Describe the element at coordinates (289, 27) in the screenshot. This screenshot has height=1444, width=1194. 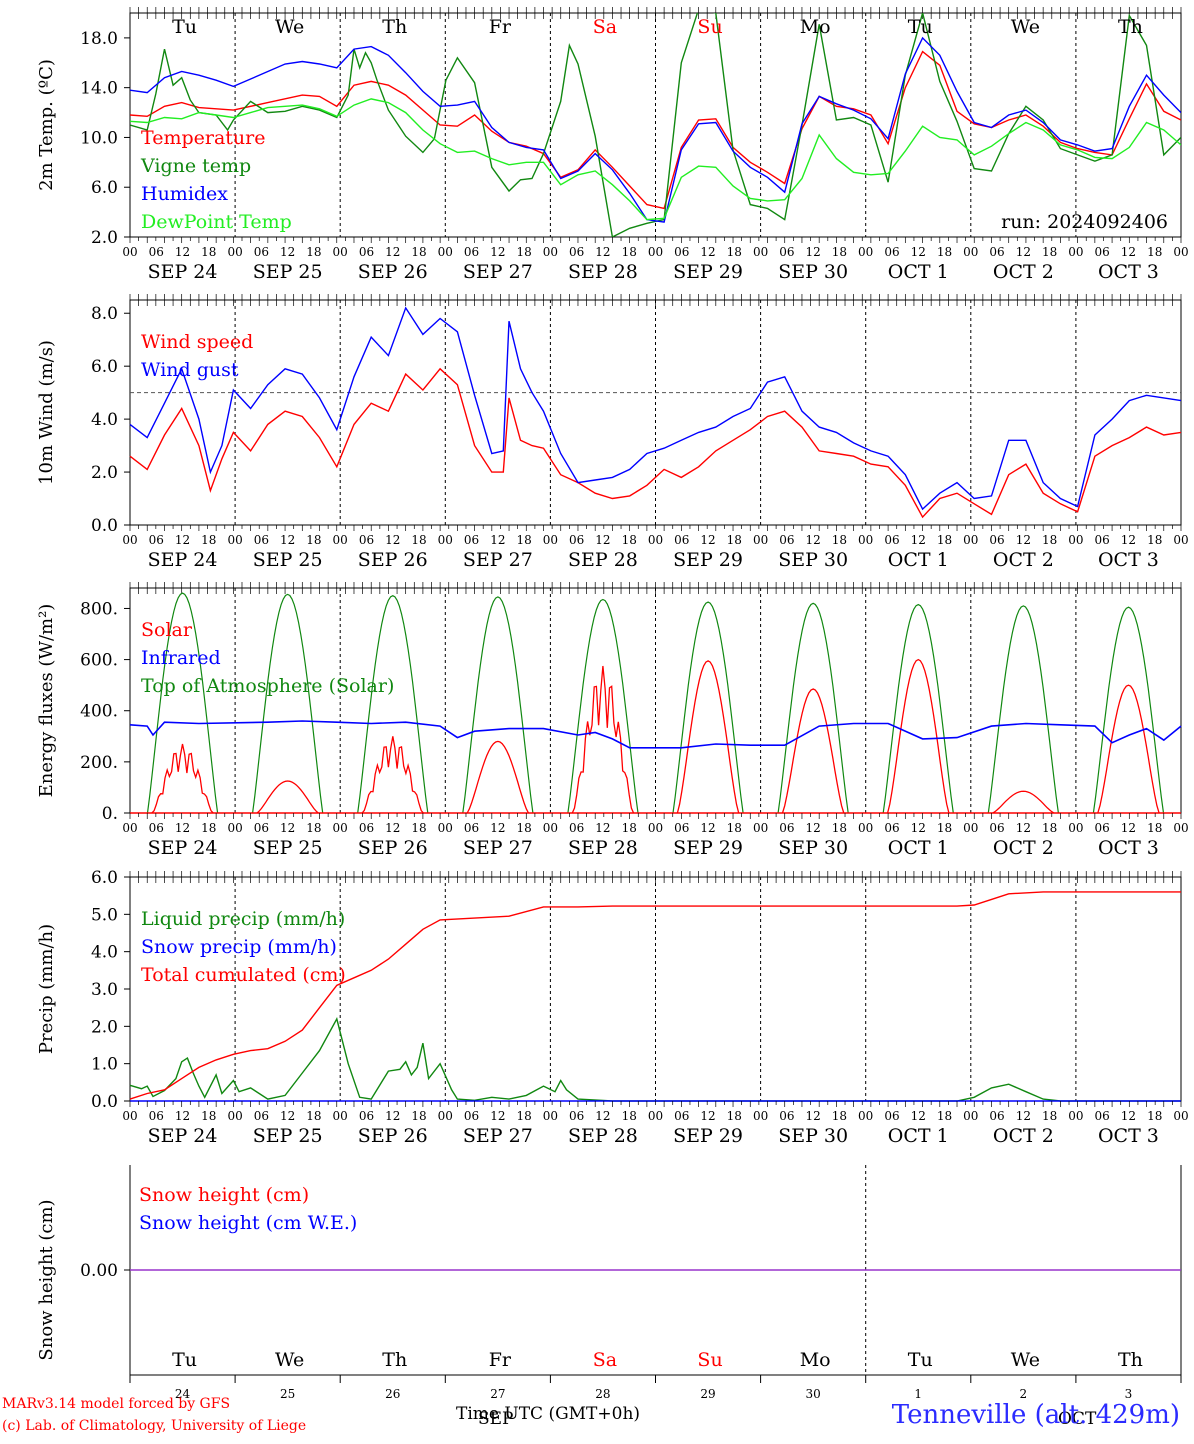
I see `temp-weekday-label: We` at that location.